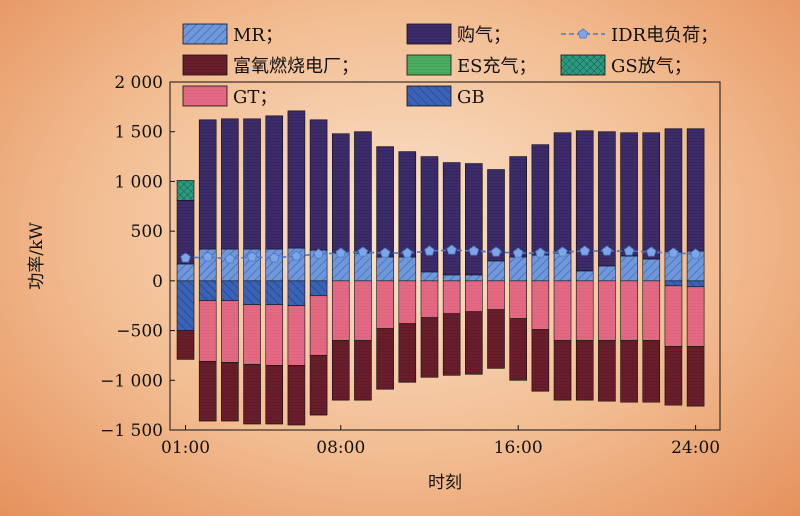  Describe the element at coordinates (451, 219) in the screenshot. I see `bar-购气-13` at that location.